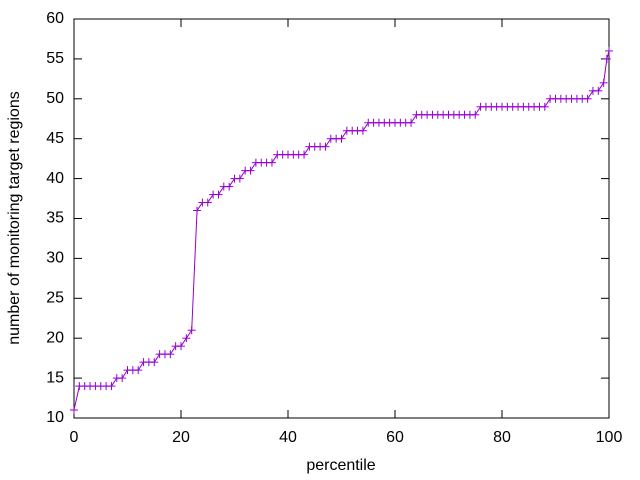 The image size is (640, 480). What do you see at coordinates (288, 437) in the screenshot?
I see `x-tick-label: 40` at bounding box center [288, 437].